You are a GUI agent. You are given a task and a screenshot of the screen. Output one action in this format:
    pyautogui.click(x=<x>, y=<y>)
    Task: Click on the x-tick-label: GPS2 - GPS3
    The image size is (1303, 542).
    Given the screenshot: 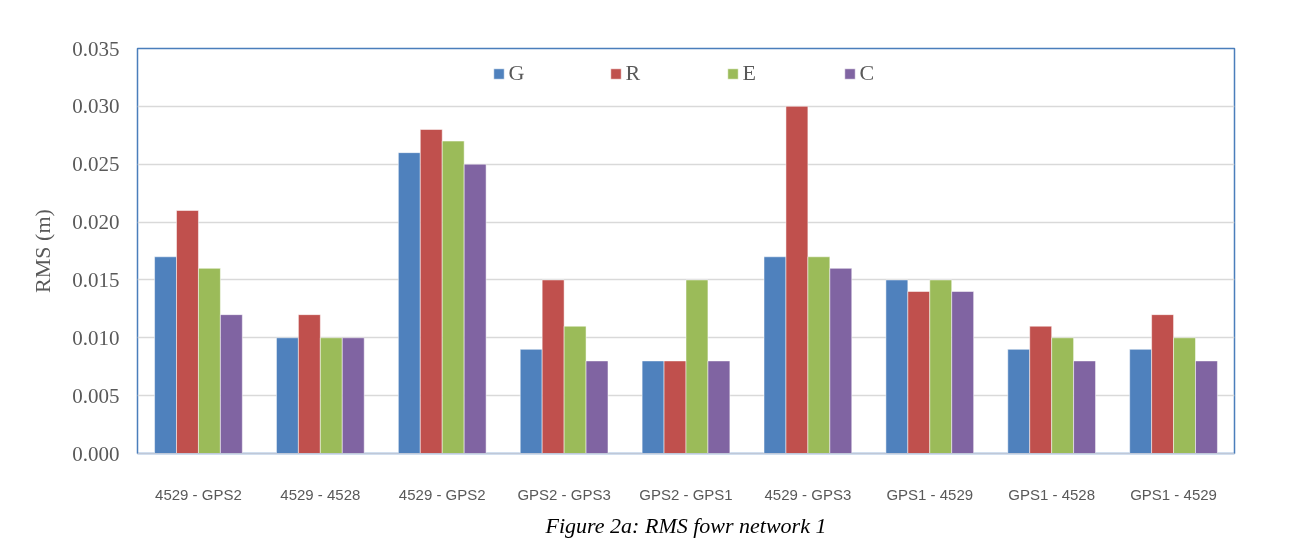 What is the action you would take?
    pyautogui.click(x=564, y=494)
    